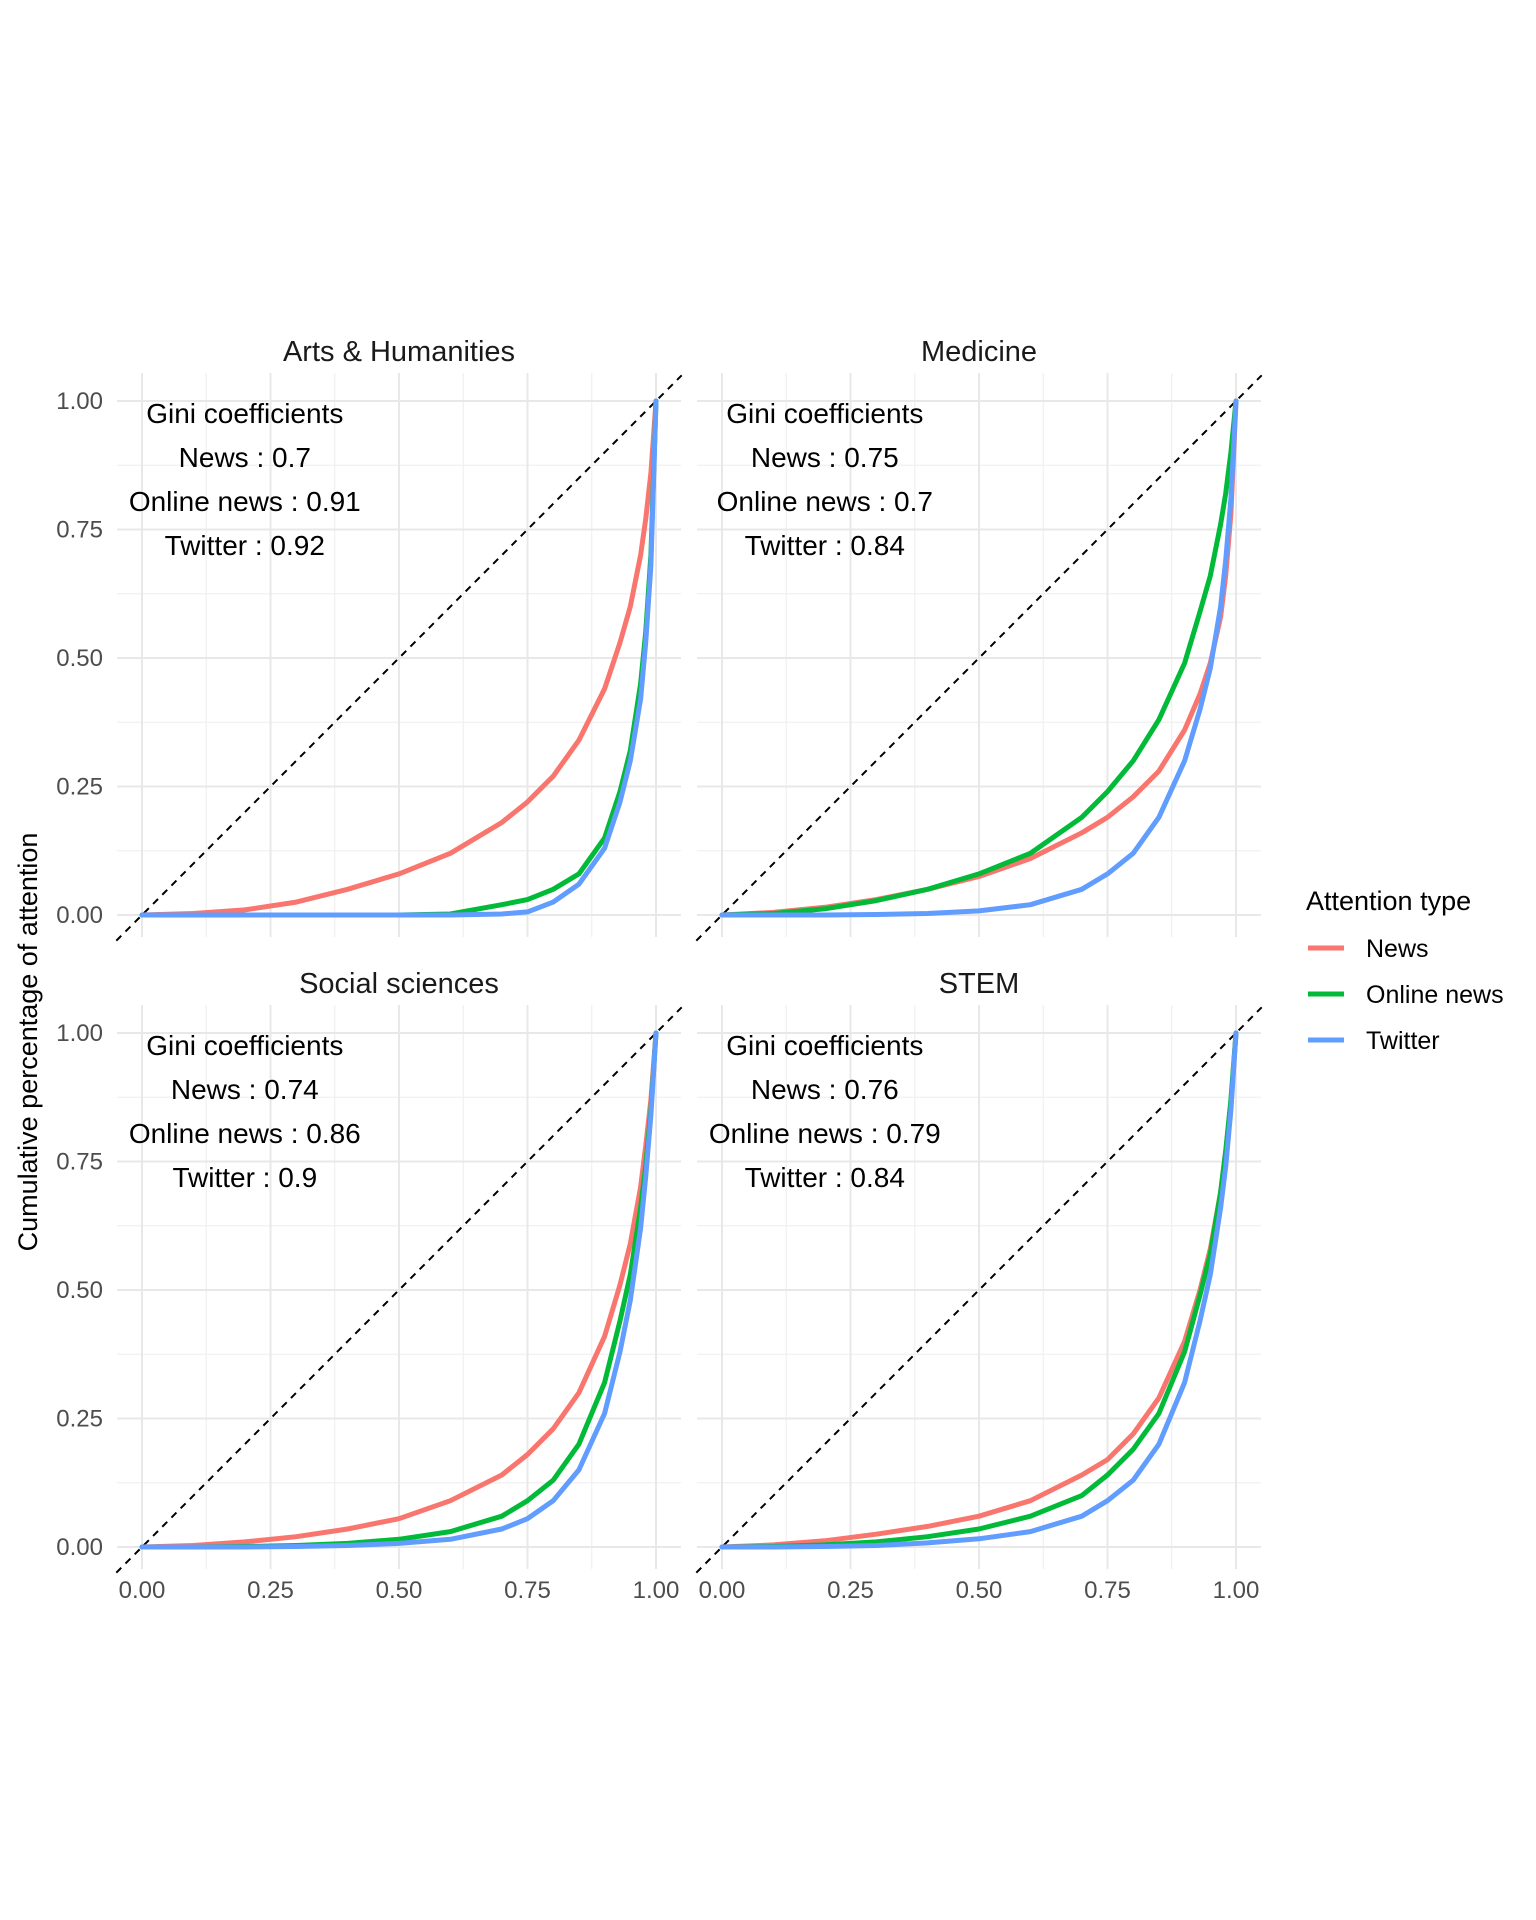 The width and height of the screenshot is (1536, 1920). What do you see at coordinates (1388, 901) in the screenshot?
I see `legend-title: Attention type` at bounding box center [1388, 901].